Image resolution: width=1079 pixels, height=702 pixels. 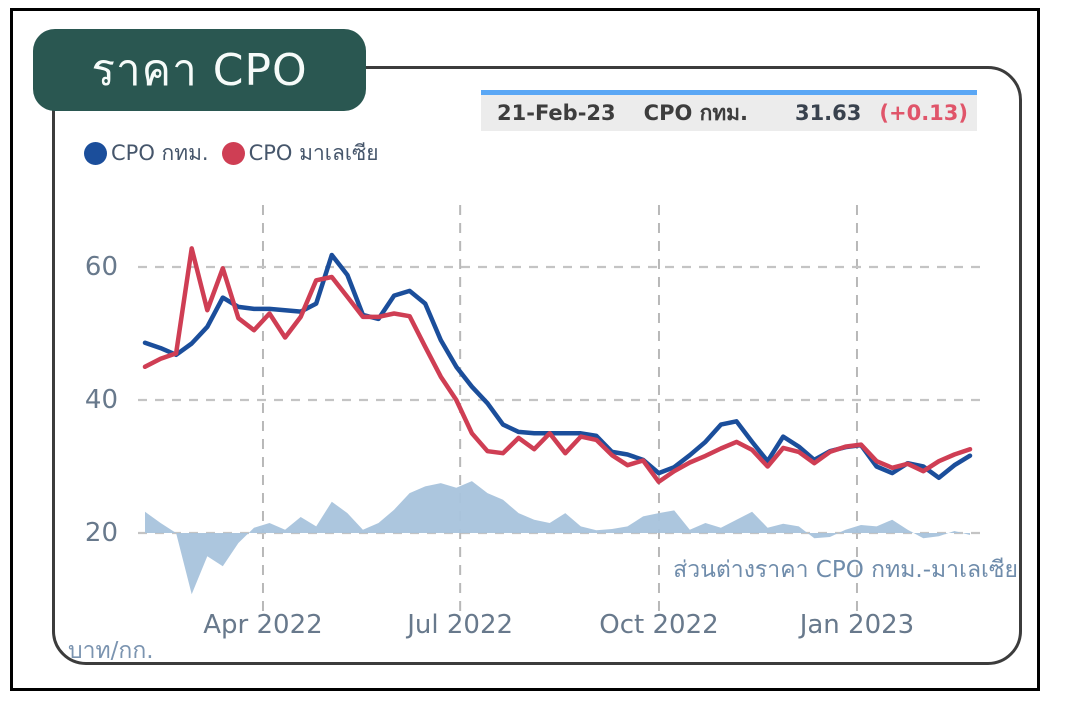 I want to click on quote-change: (+0.13), so click(x=923, y=113).